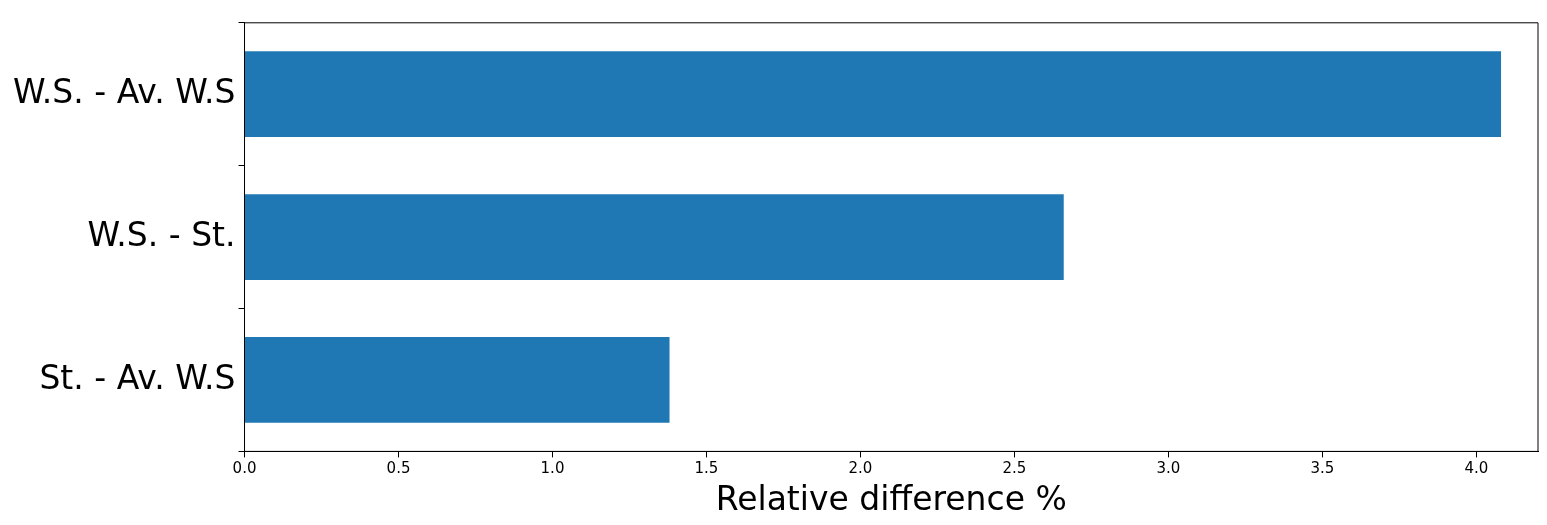 The height and width of the screenshot is (525, 1547). What do you see at coordinates (1322, 468) in the screenshot?
I see `x-tick-label: 3.5` at bounding box center [1322, 468].